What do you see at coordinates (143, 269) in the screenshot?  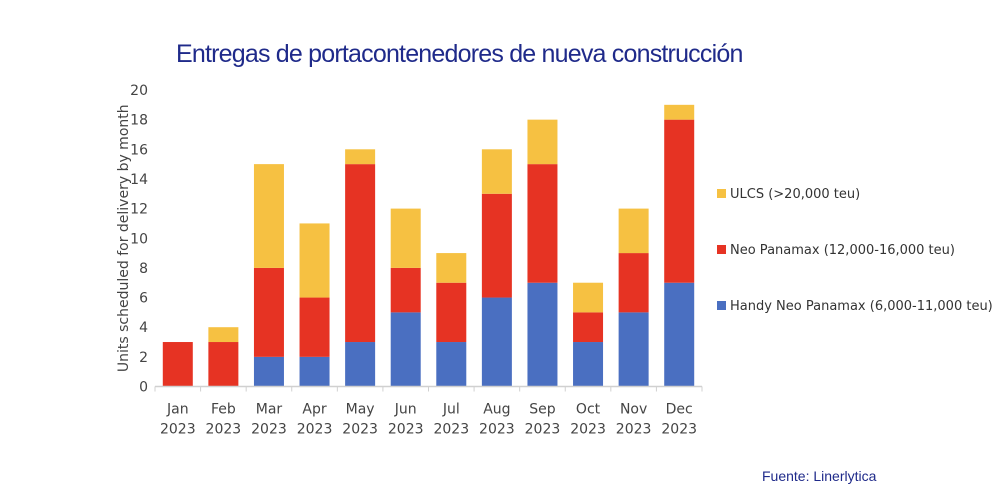 I see `y-tick-label: 8` at bounding box center [143, 269].